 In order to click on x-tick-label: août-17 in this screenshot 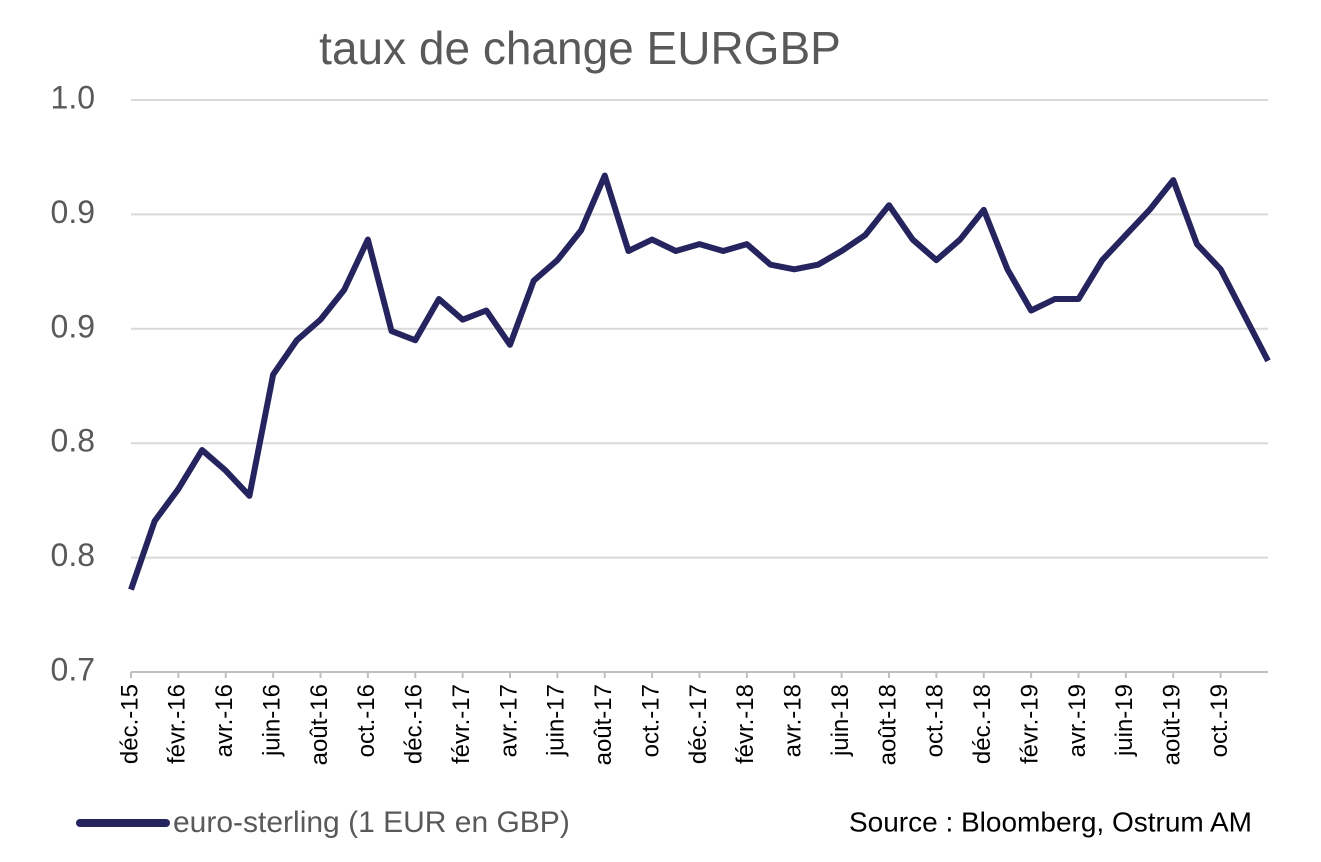, I will do `click(603, 724)`.